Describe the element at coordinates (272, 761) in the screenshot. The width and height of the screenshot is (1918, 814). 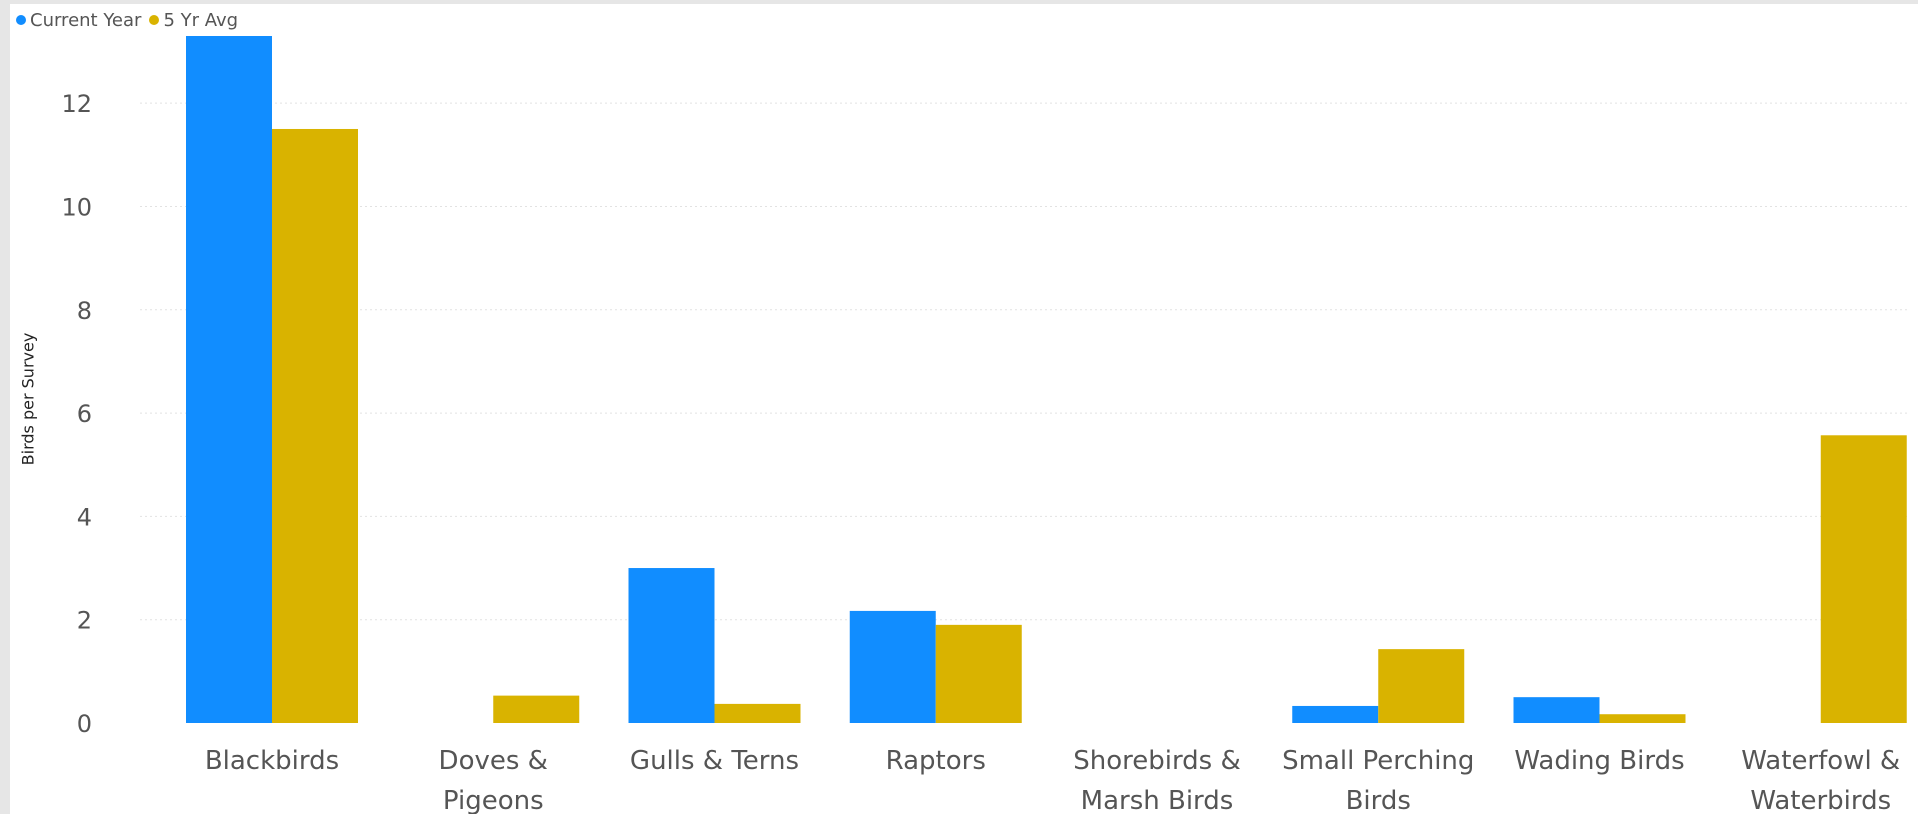
I see `x-tick-label: Blackbirds` at that location.